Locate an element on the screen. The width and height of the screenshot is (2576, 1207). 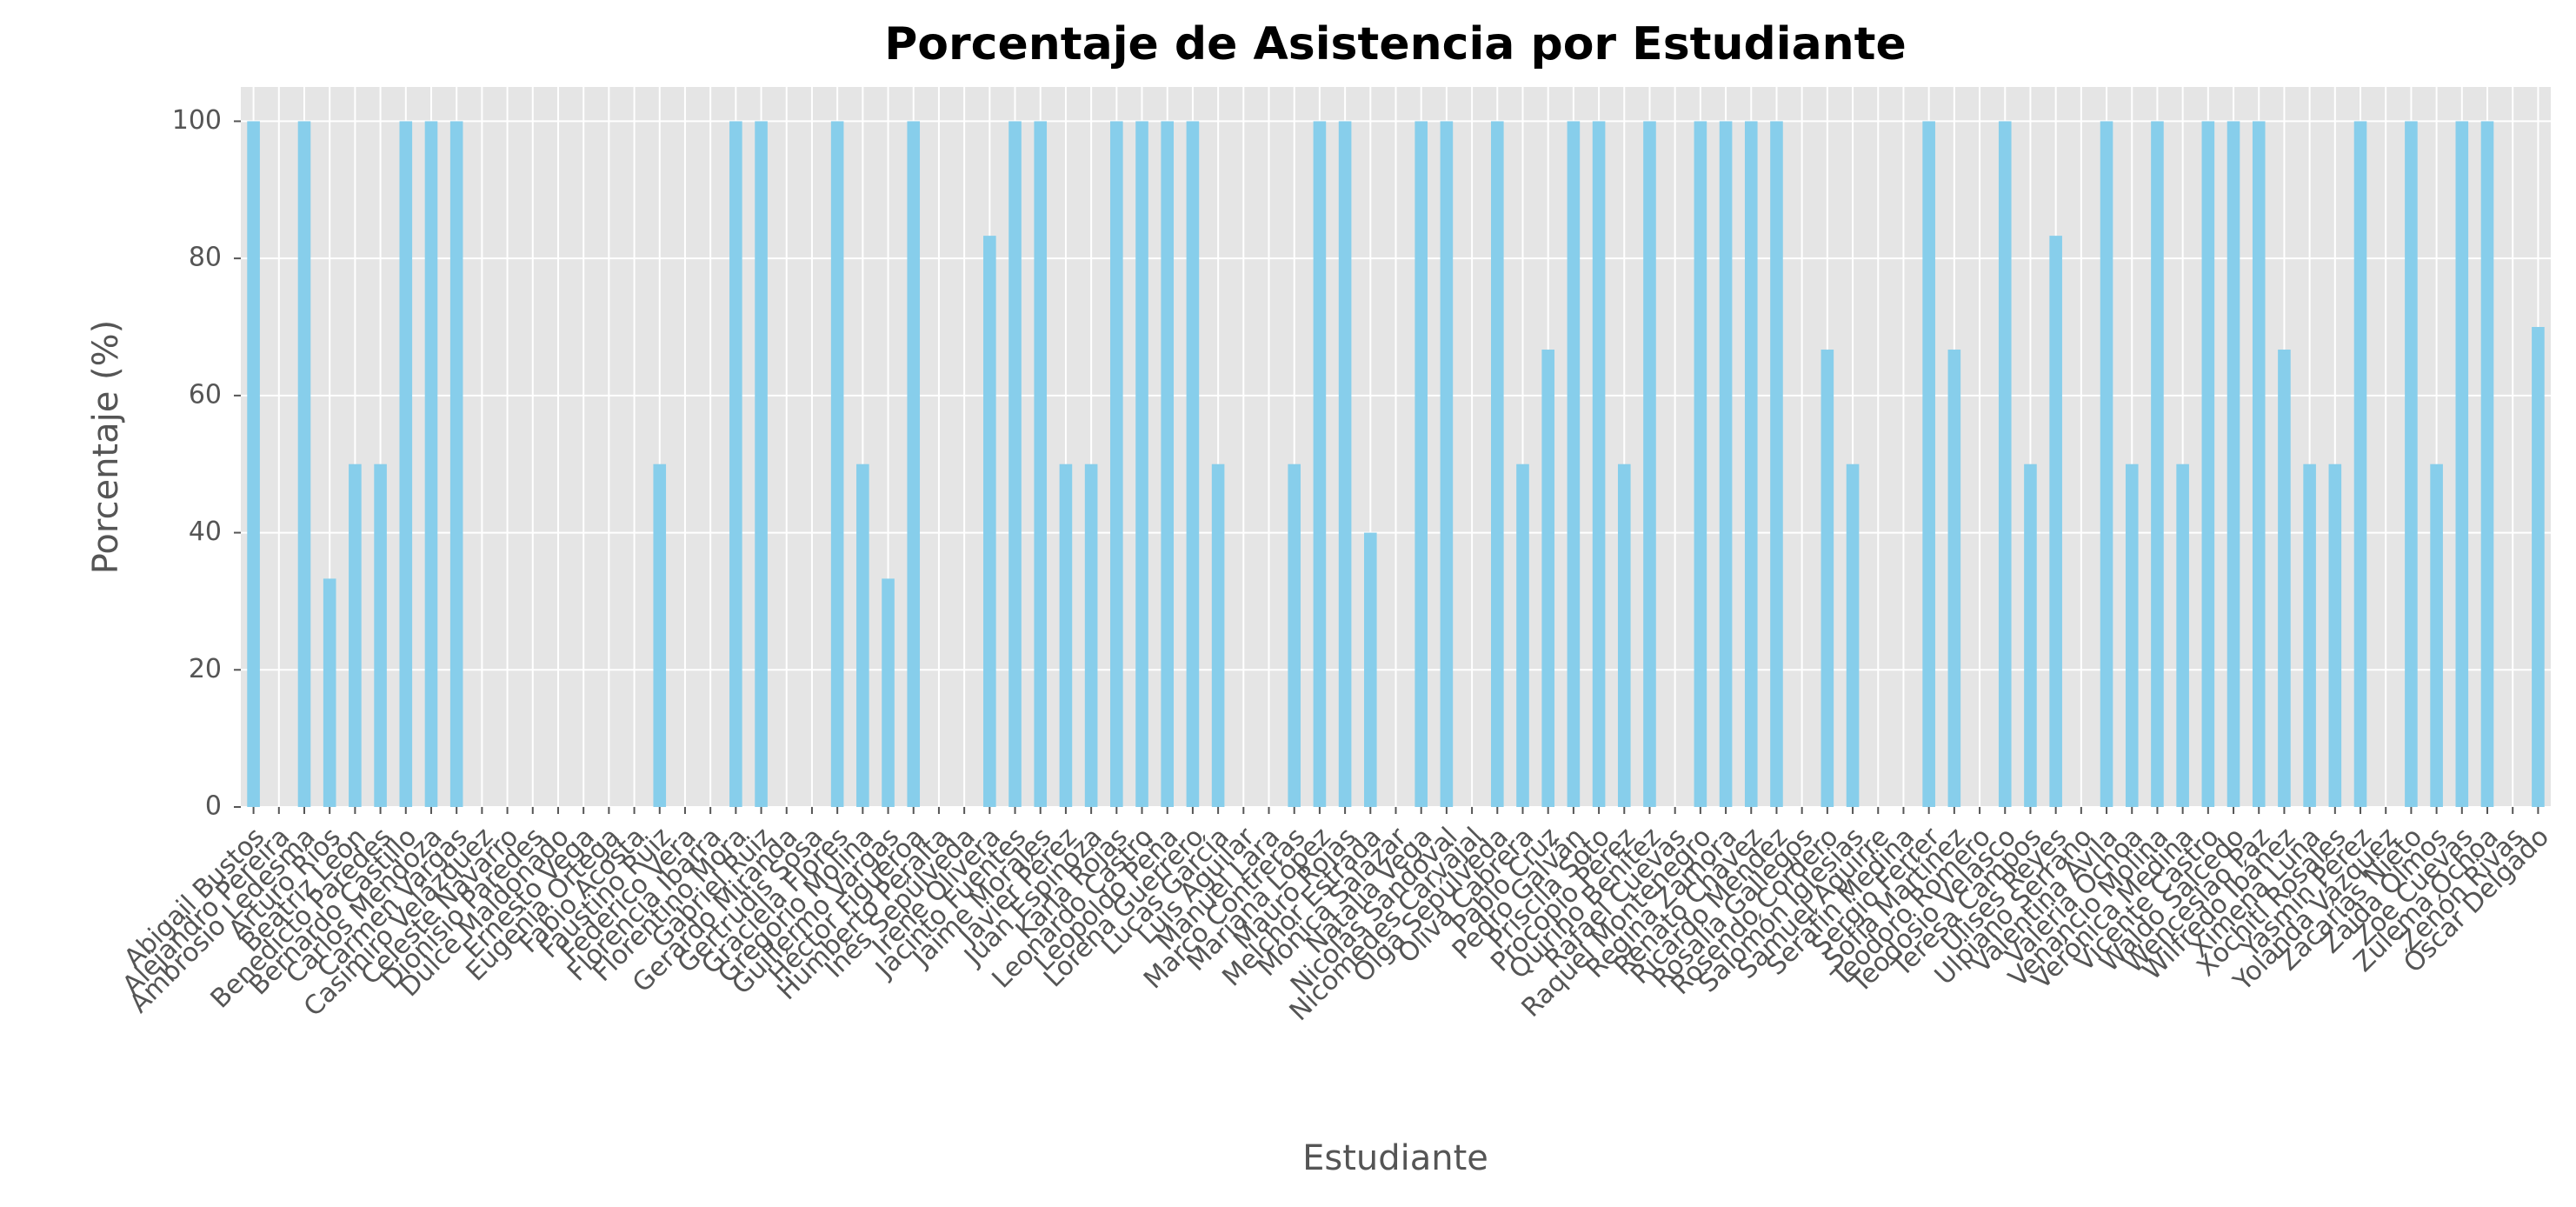
y-tick-label: 80 is located at coordinates (205, 258).